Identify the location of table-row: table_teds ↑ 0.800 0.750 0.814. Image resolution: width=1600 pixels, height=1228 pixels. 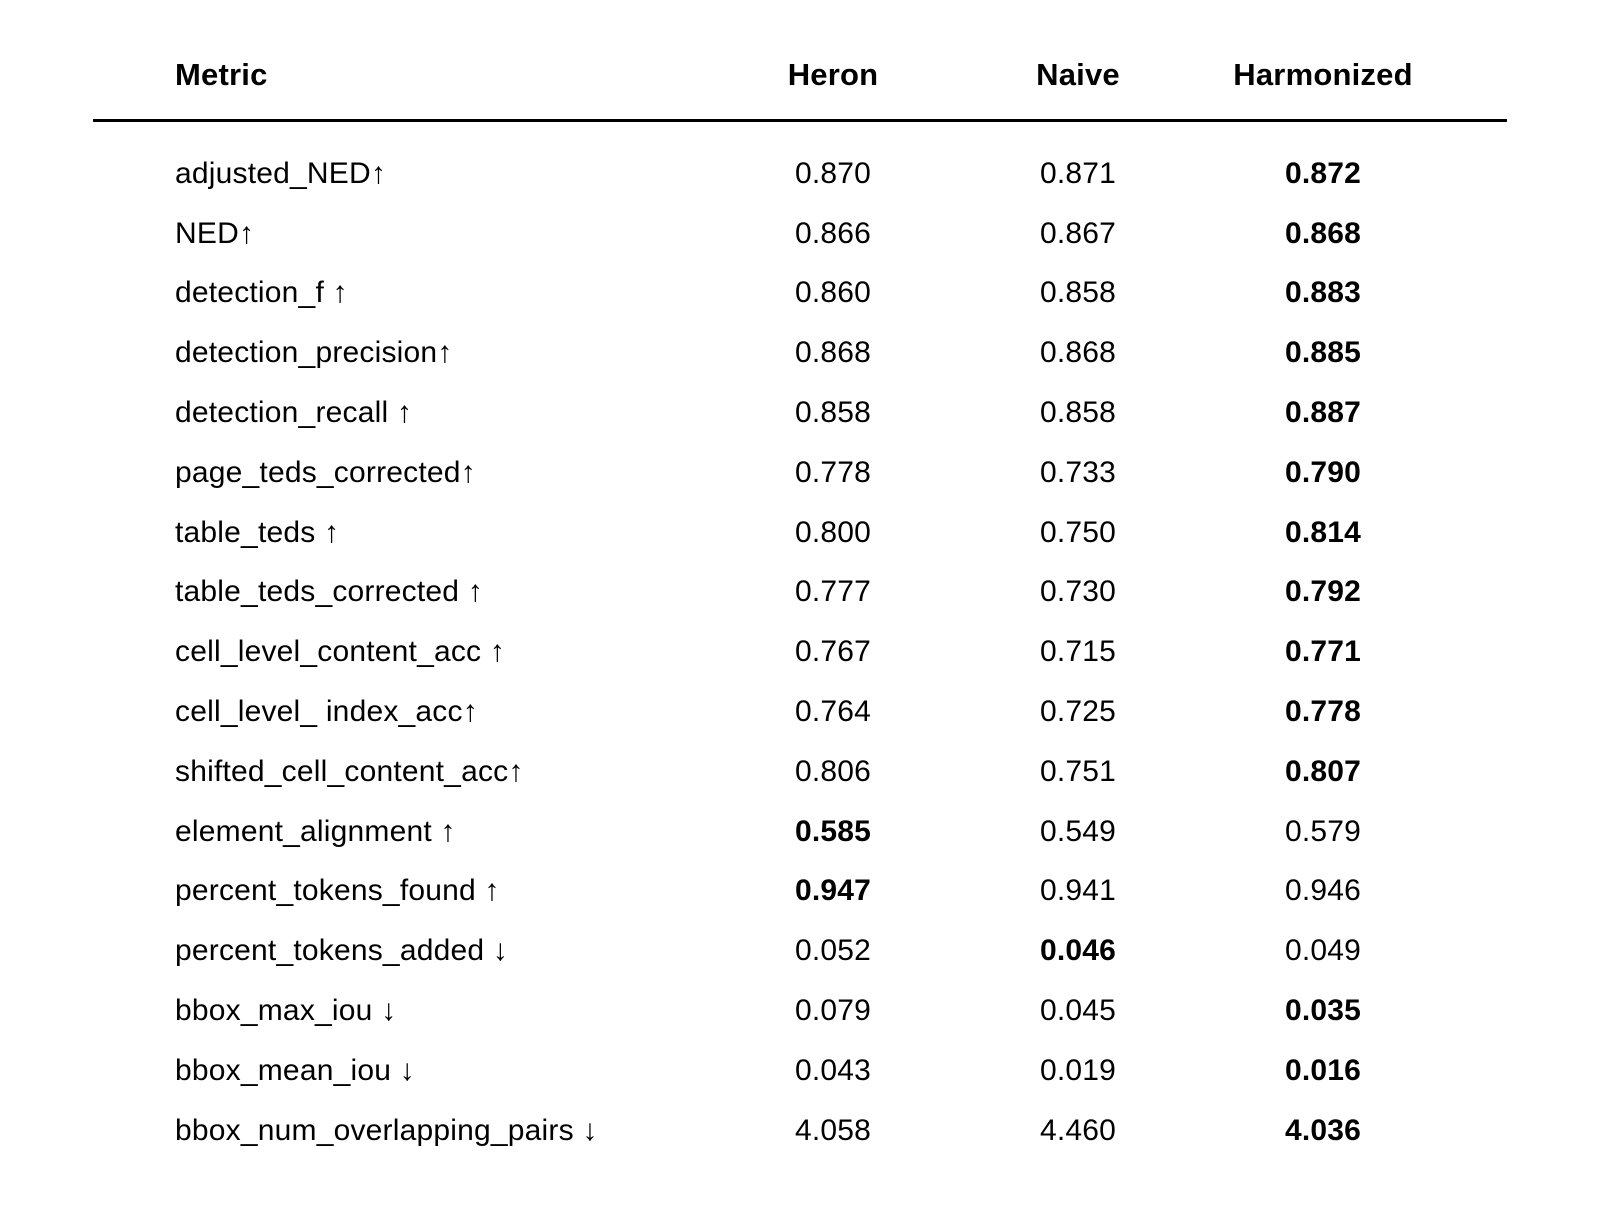
(800, 533).